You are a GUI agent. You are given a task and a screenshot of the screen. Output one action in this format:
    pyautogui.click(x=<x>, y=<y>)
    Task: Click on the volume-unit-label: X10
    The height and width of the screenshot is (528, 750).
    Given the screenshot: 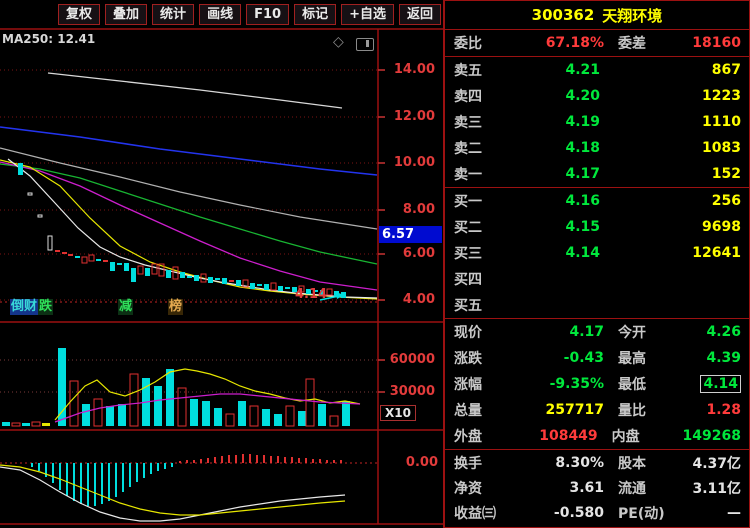 What is the action you would take?
    pyautogui.click(x=398, y=413)
    